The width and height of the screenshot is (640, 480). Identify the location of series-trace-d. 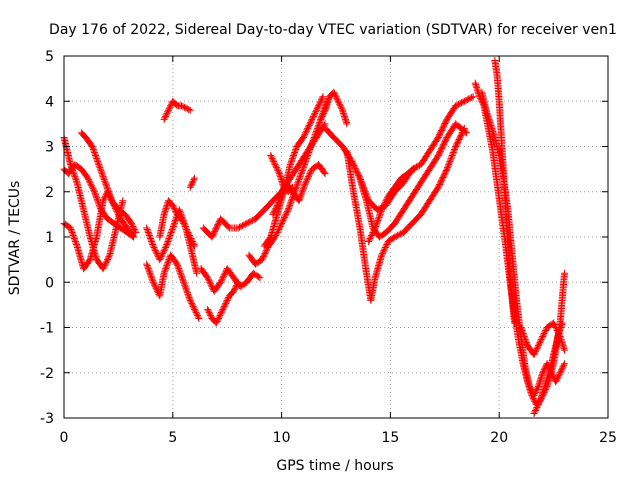
(108, 182).